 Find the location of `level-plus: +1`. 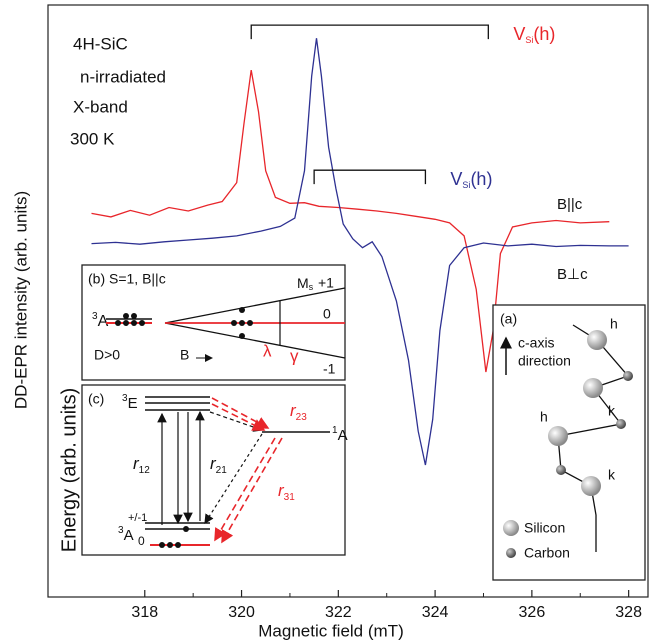

level-plus: +1 is located at coordinates (326, 283).